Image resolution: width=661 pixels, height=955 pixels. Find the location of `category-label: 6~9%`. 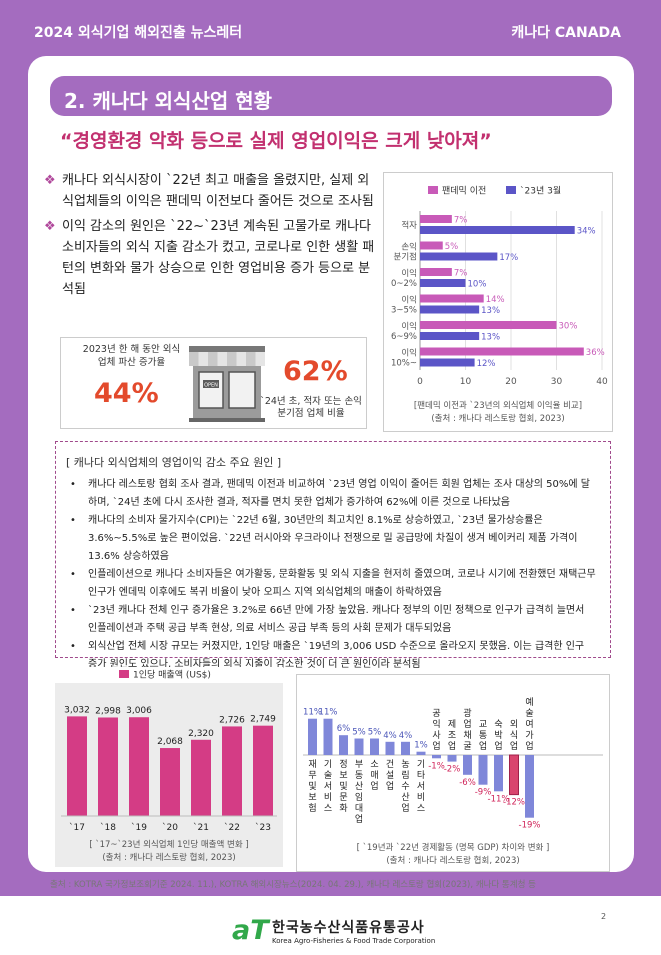

category-label: 6~9% is located at coordinates (404, 337).